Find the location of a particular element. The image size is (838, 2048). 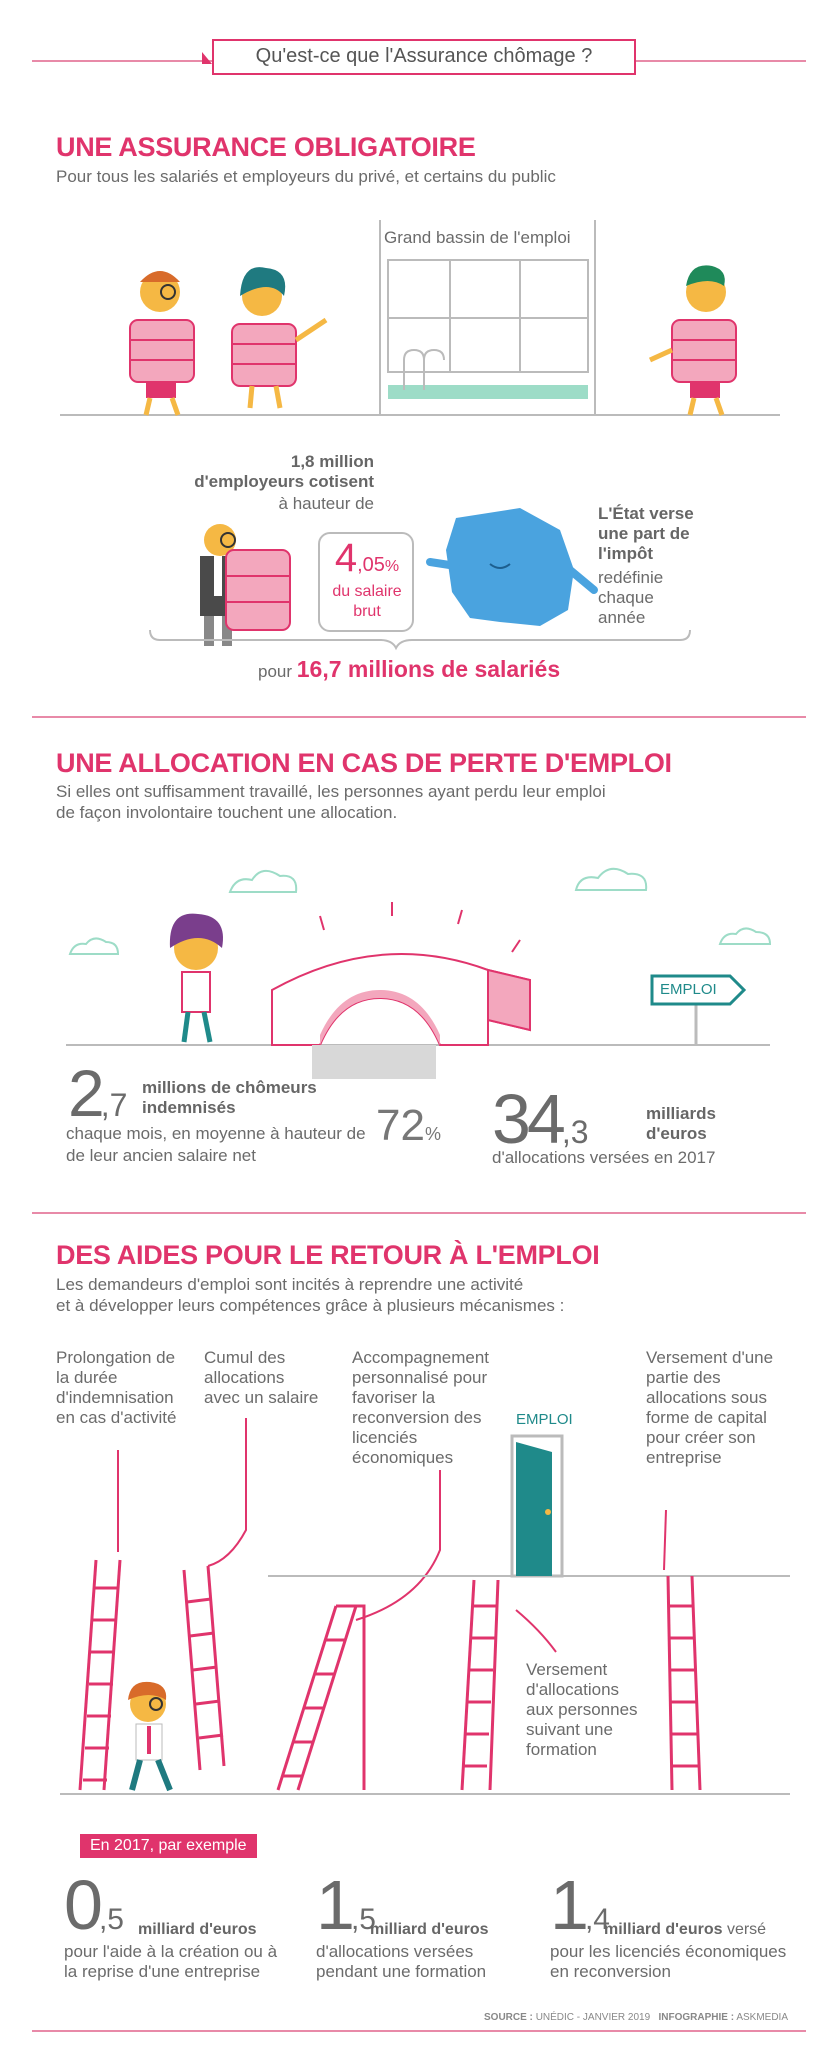

rate-caption: du salaire brut is located at coordinates (367, 601).